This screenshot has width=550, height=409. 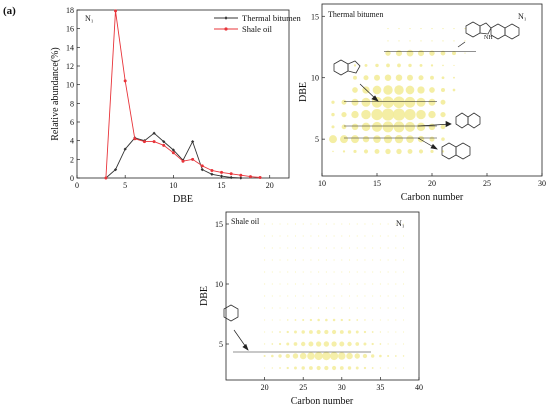 I want to click on arrow-line, so click(x=461, y=44).